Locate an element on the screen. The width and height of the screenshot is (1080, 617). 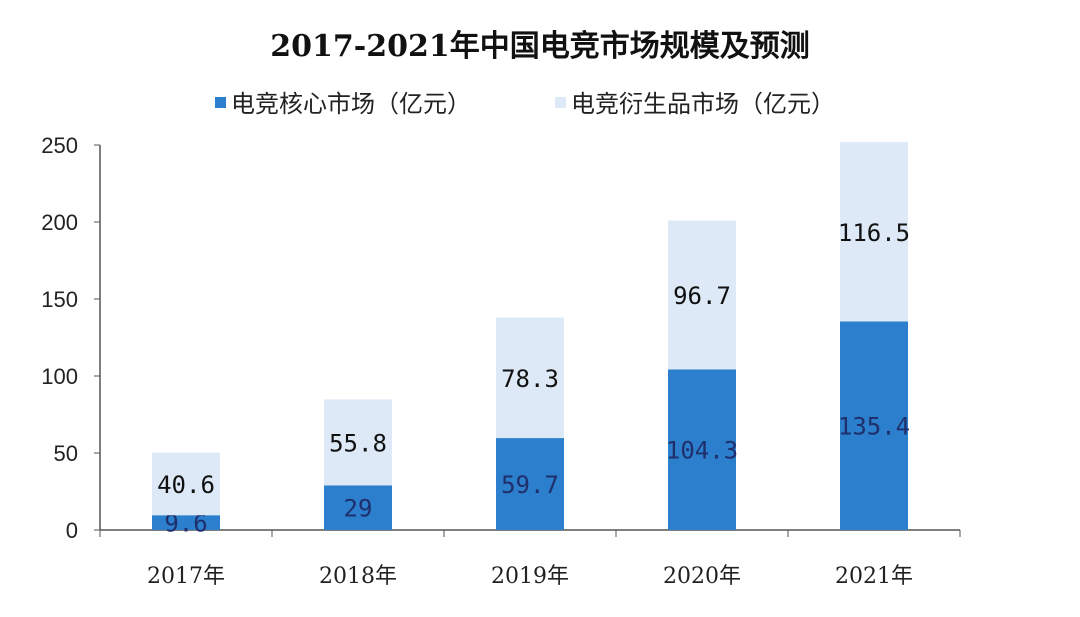
y-tick-label: 200 is located at coordinates (59, 222).